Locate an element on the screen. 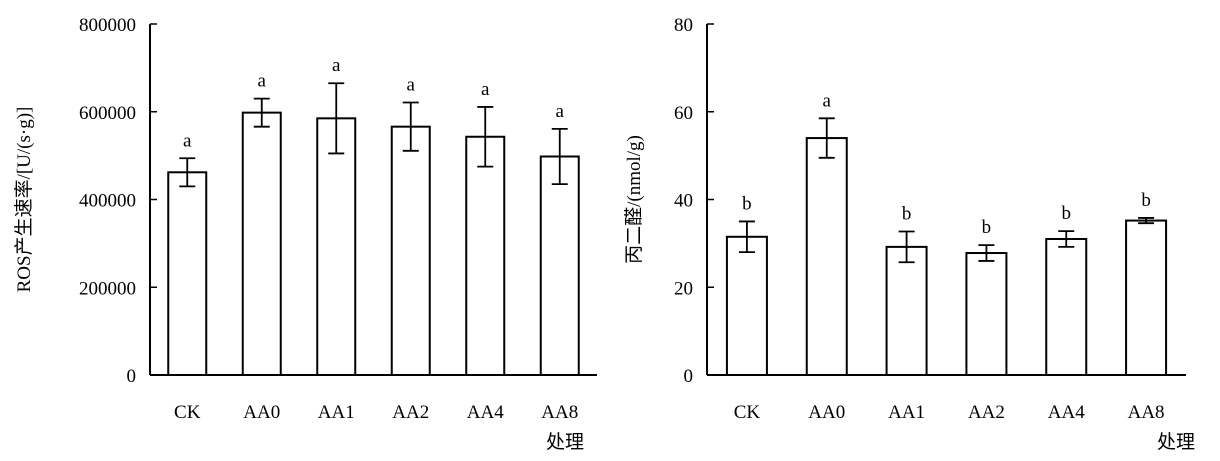 The width and height of the screenshot is (1220, 461). y-tick-label: 60 is located at coordinates (683, 113).